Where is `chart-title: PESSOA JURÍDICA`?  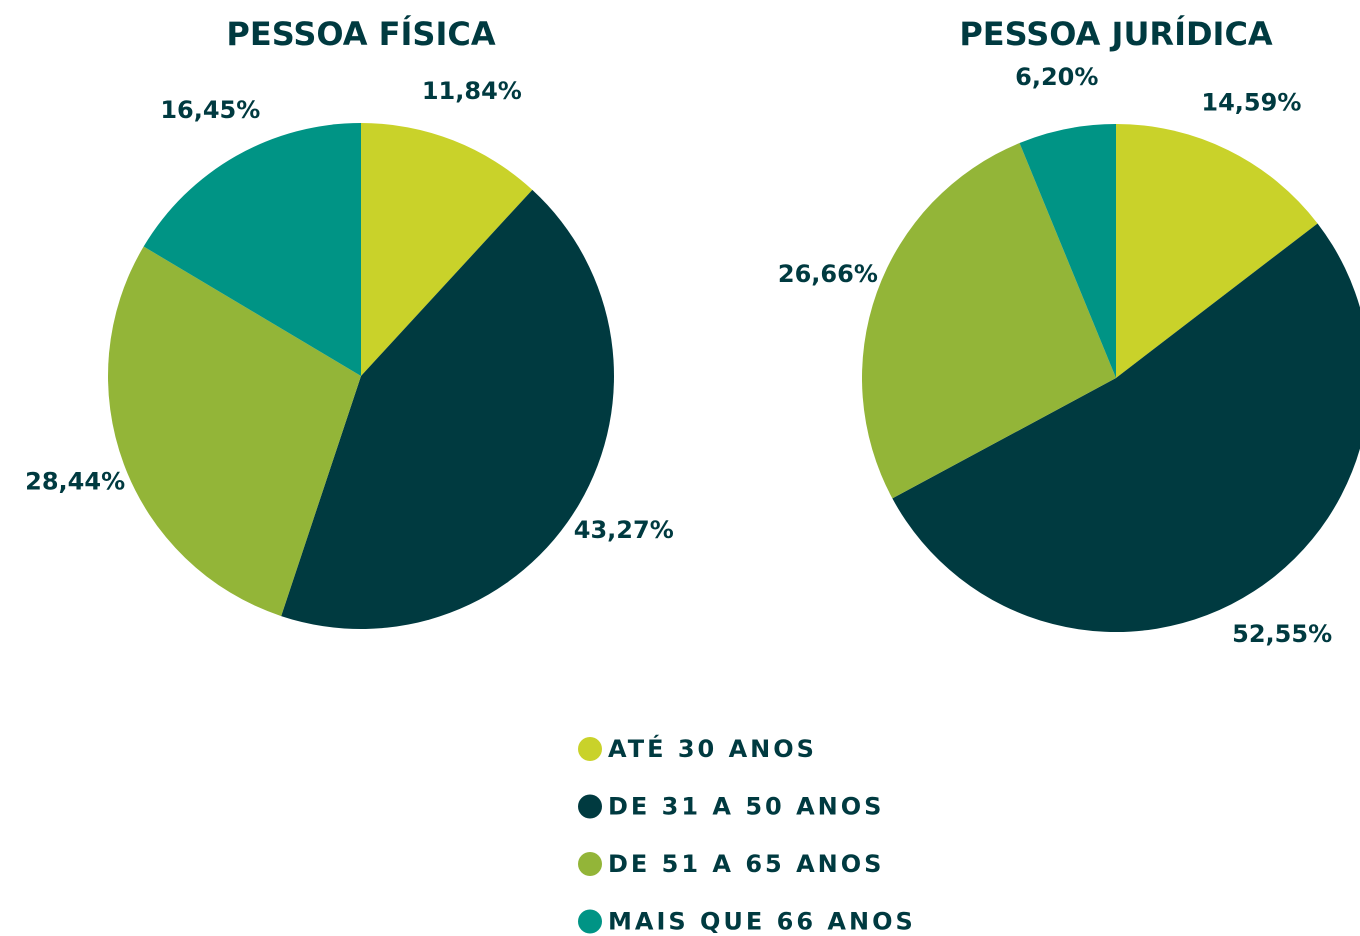
chart-title: PESSOA JURÍDICA is located at coordinates (1116, 34).